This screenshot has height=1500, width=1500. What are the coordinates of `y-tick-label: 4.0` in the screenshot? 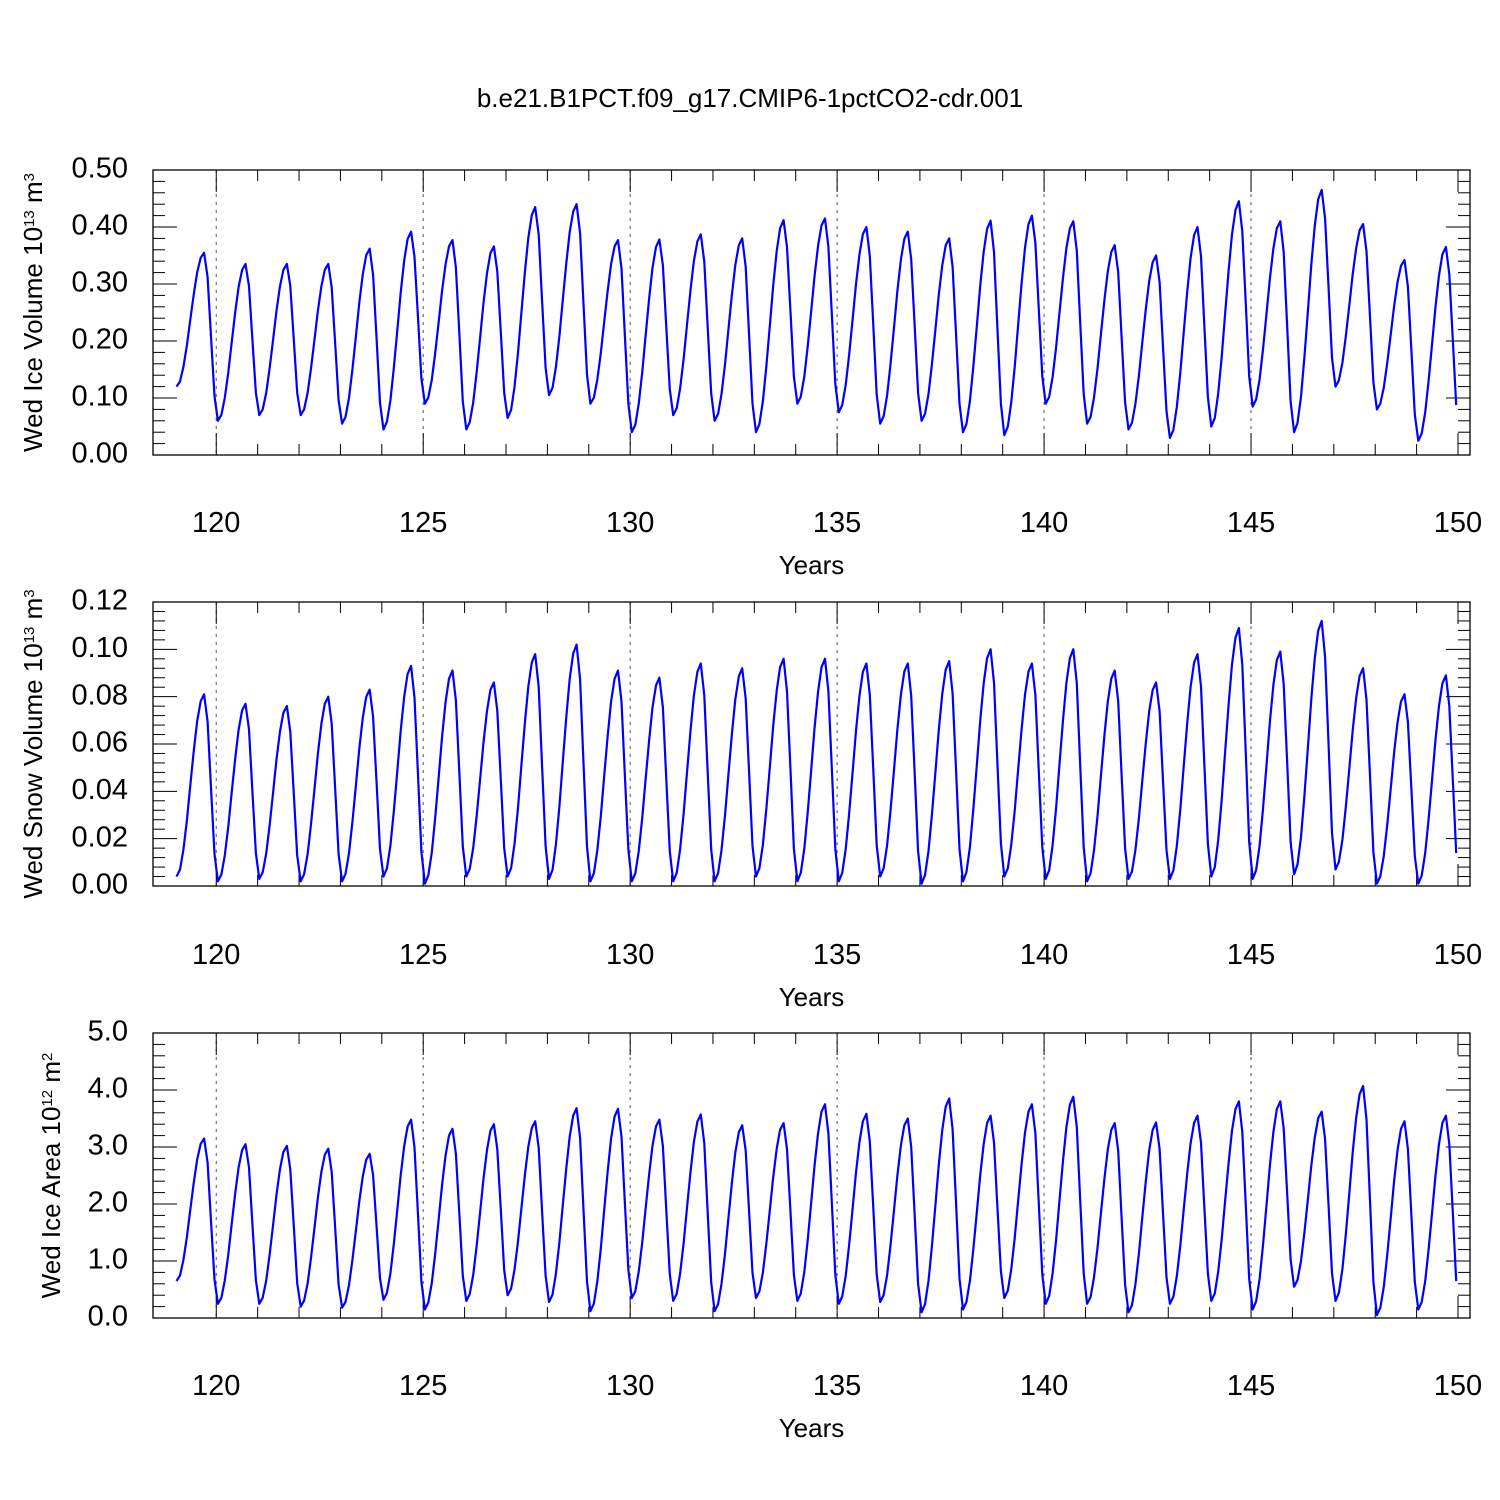 It's located at (108, 1089).